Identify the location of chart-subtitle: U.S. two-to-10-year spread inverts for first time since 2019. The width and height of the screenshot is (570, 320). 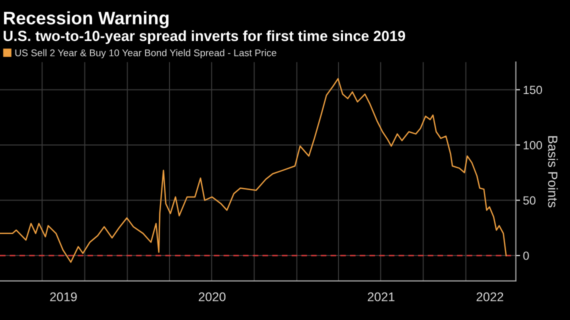
(205, 37).